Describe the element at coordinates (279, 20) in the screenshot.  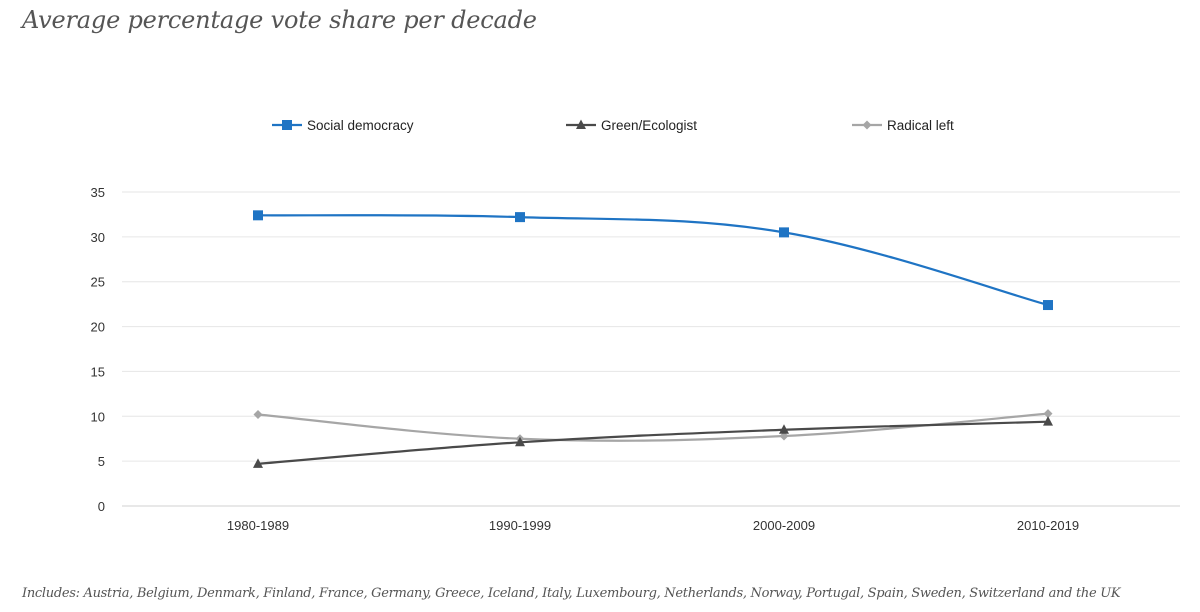
I see `chart-title: Average percentage vote share per decade` at that location.